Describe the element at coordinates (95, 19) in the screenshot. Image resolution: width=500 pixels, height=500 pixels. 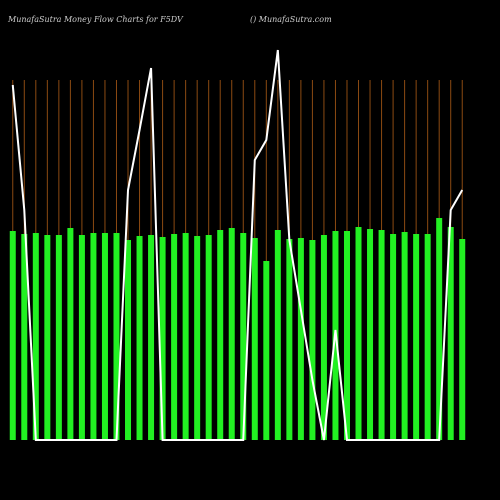
I see `chart-title: MunafaSutra Money Flow Charts for F5DV` at that location.